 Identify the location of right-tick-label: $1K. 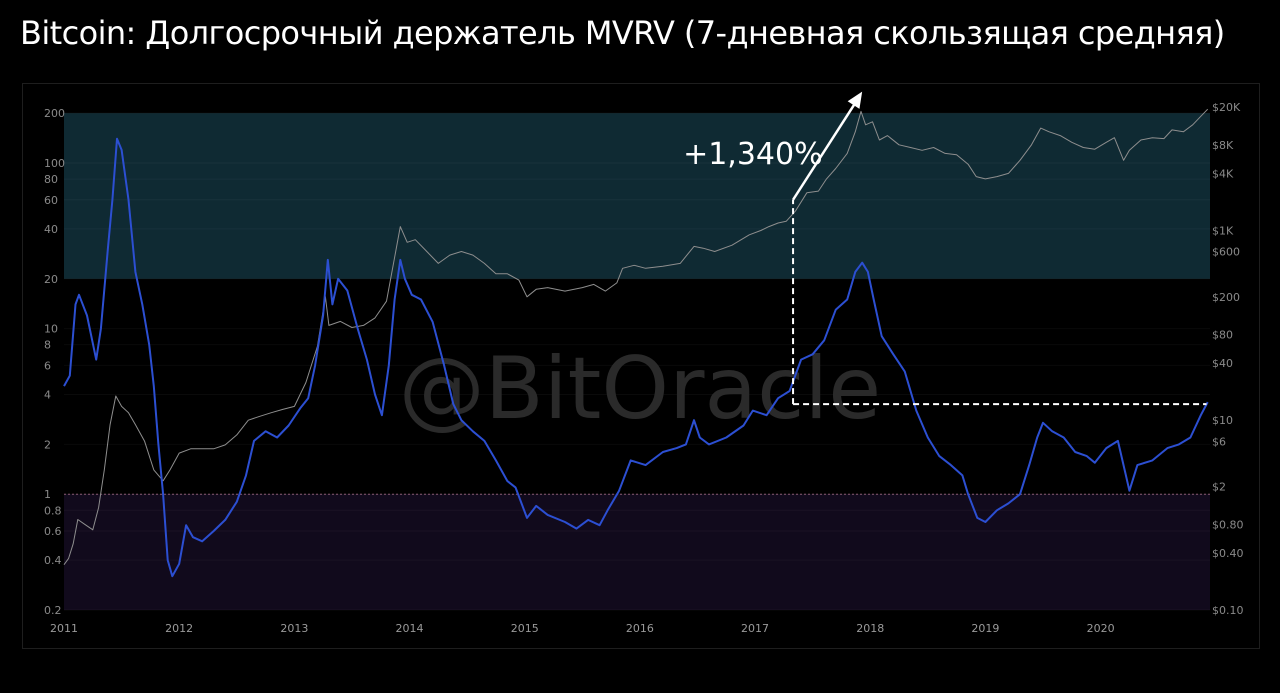
(1223, 230).